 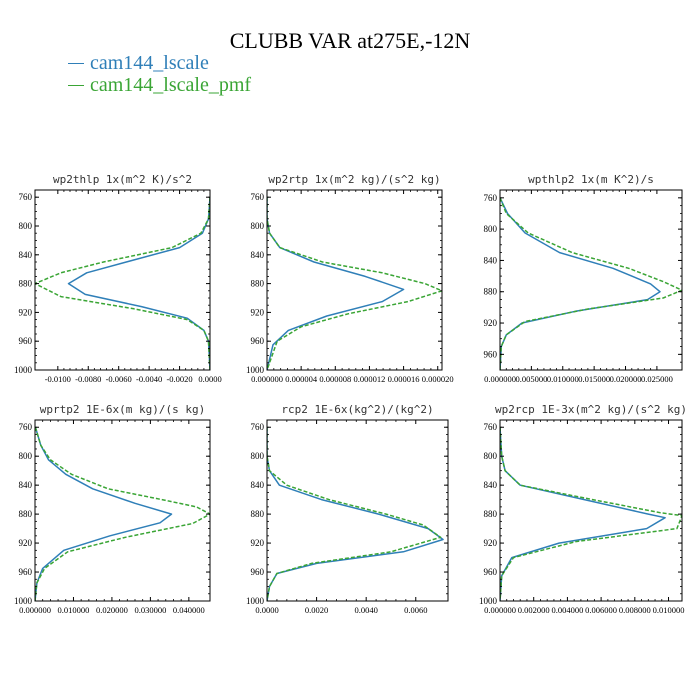 I want to click on x-tick-label: -0.0020, so click(x=179, y=379).